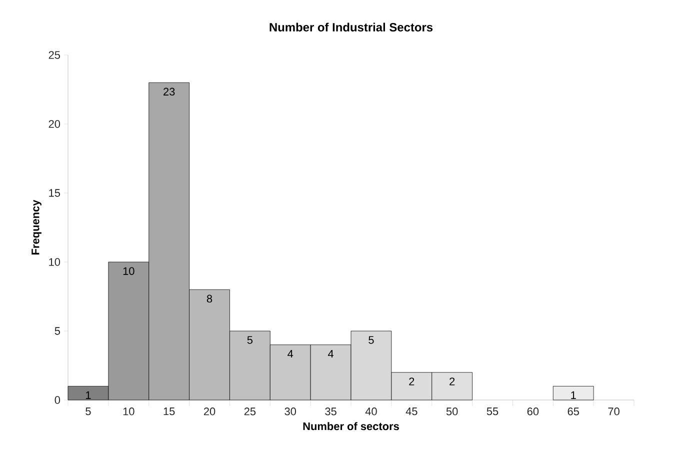 This screenshot has height=452, width=678. I want to click on y-tick-label: 15, so click(54, 193).